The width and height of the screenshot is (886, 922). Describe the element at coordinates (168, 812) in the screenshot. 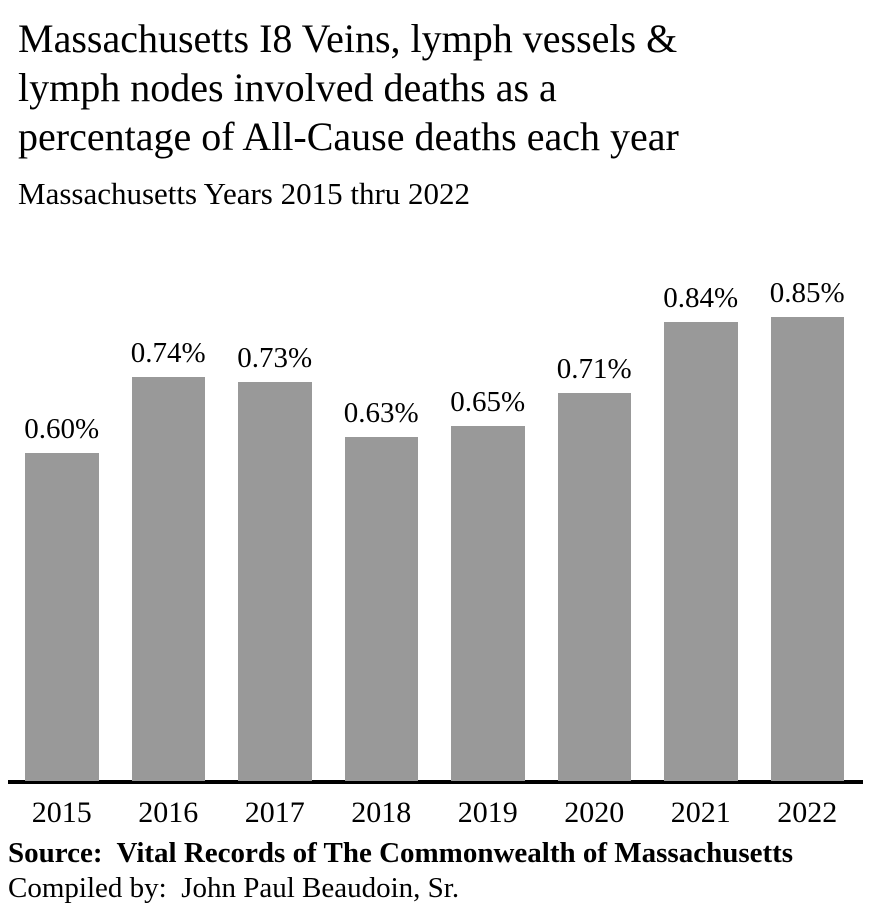

I see `x-tick-label-2016: 2016` at that location.